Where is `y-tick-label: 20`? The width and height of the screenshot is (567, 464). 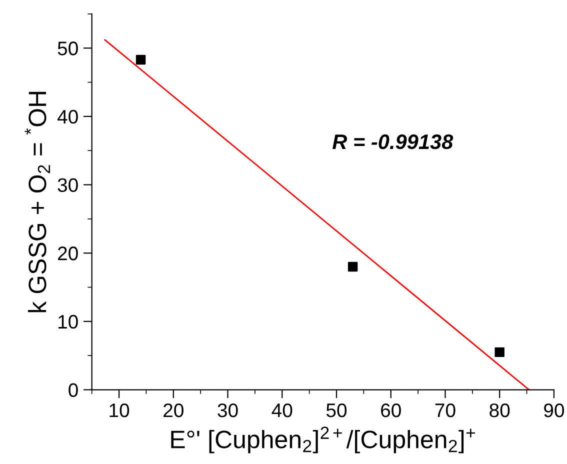
y-tick-label: 20 is located at coordinates (68, 253).